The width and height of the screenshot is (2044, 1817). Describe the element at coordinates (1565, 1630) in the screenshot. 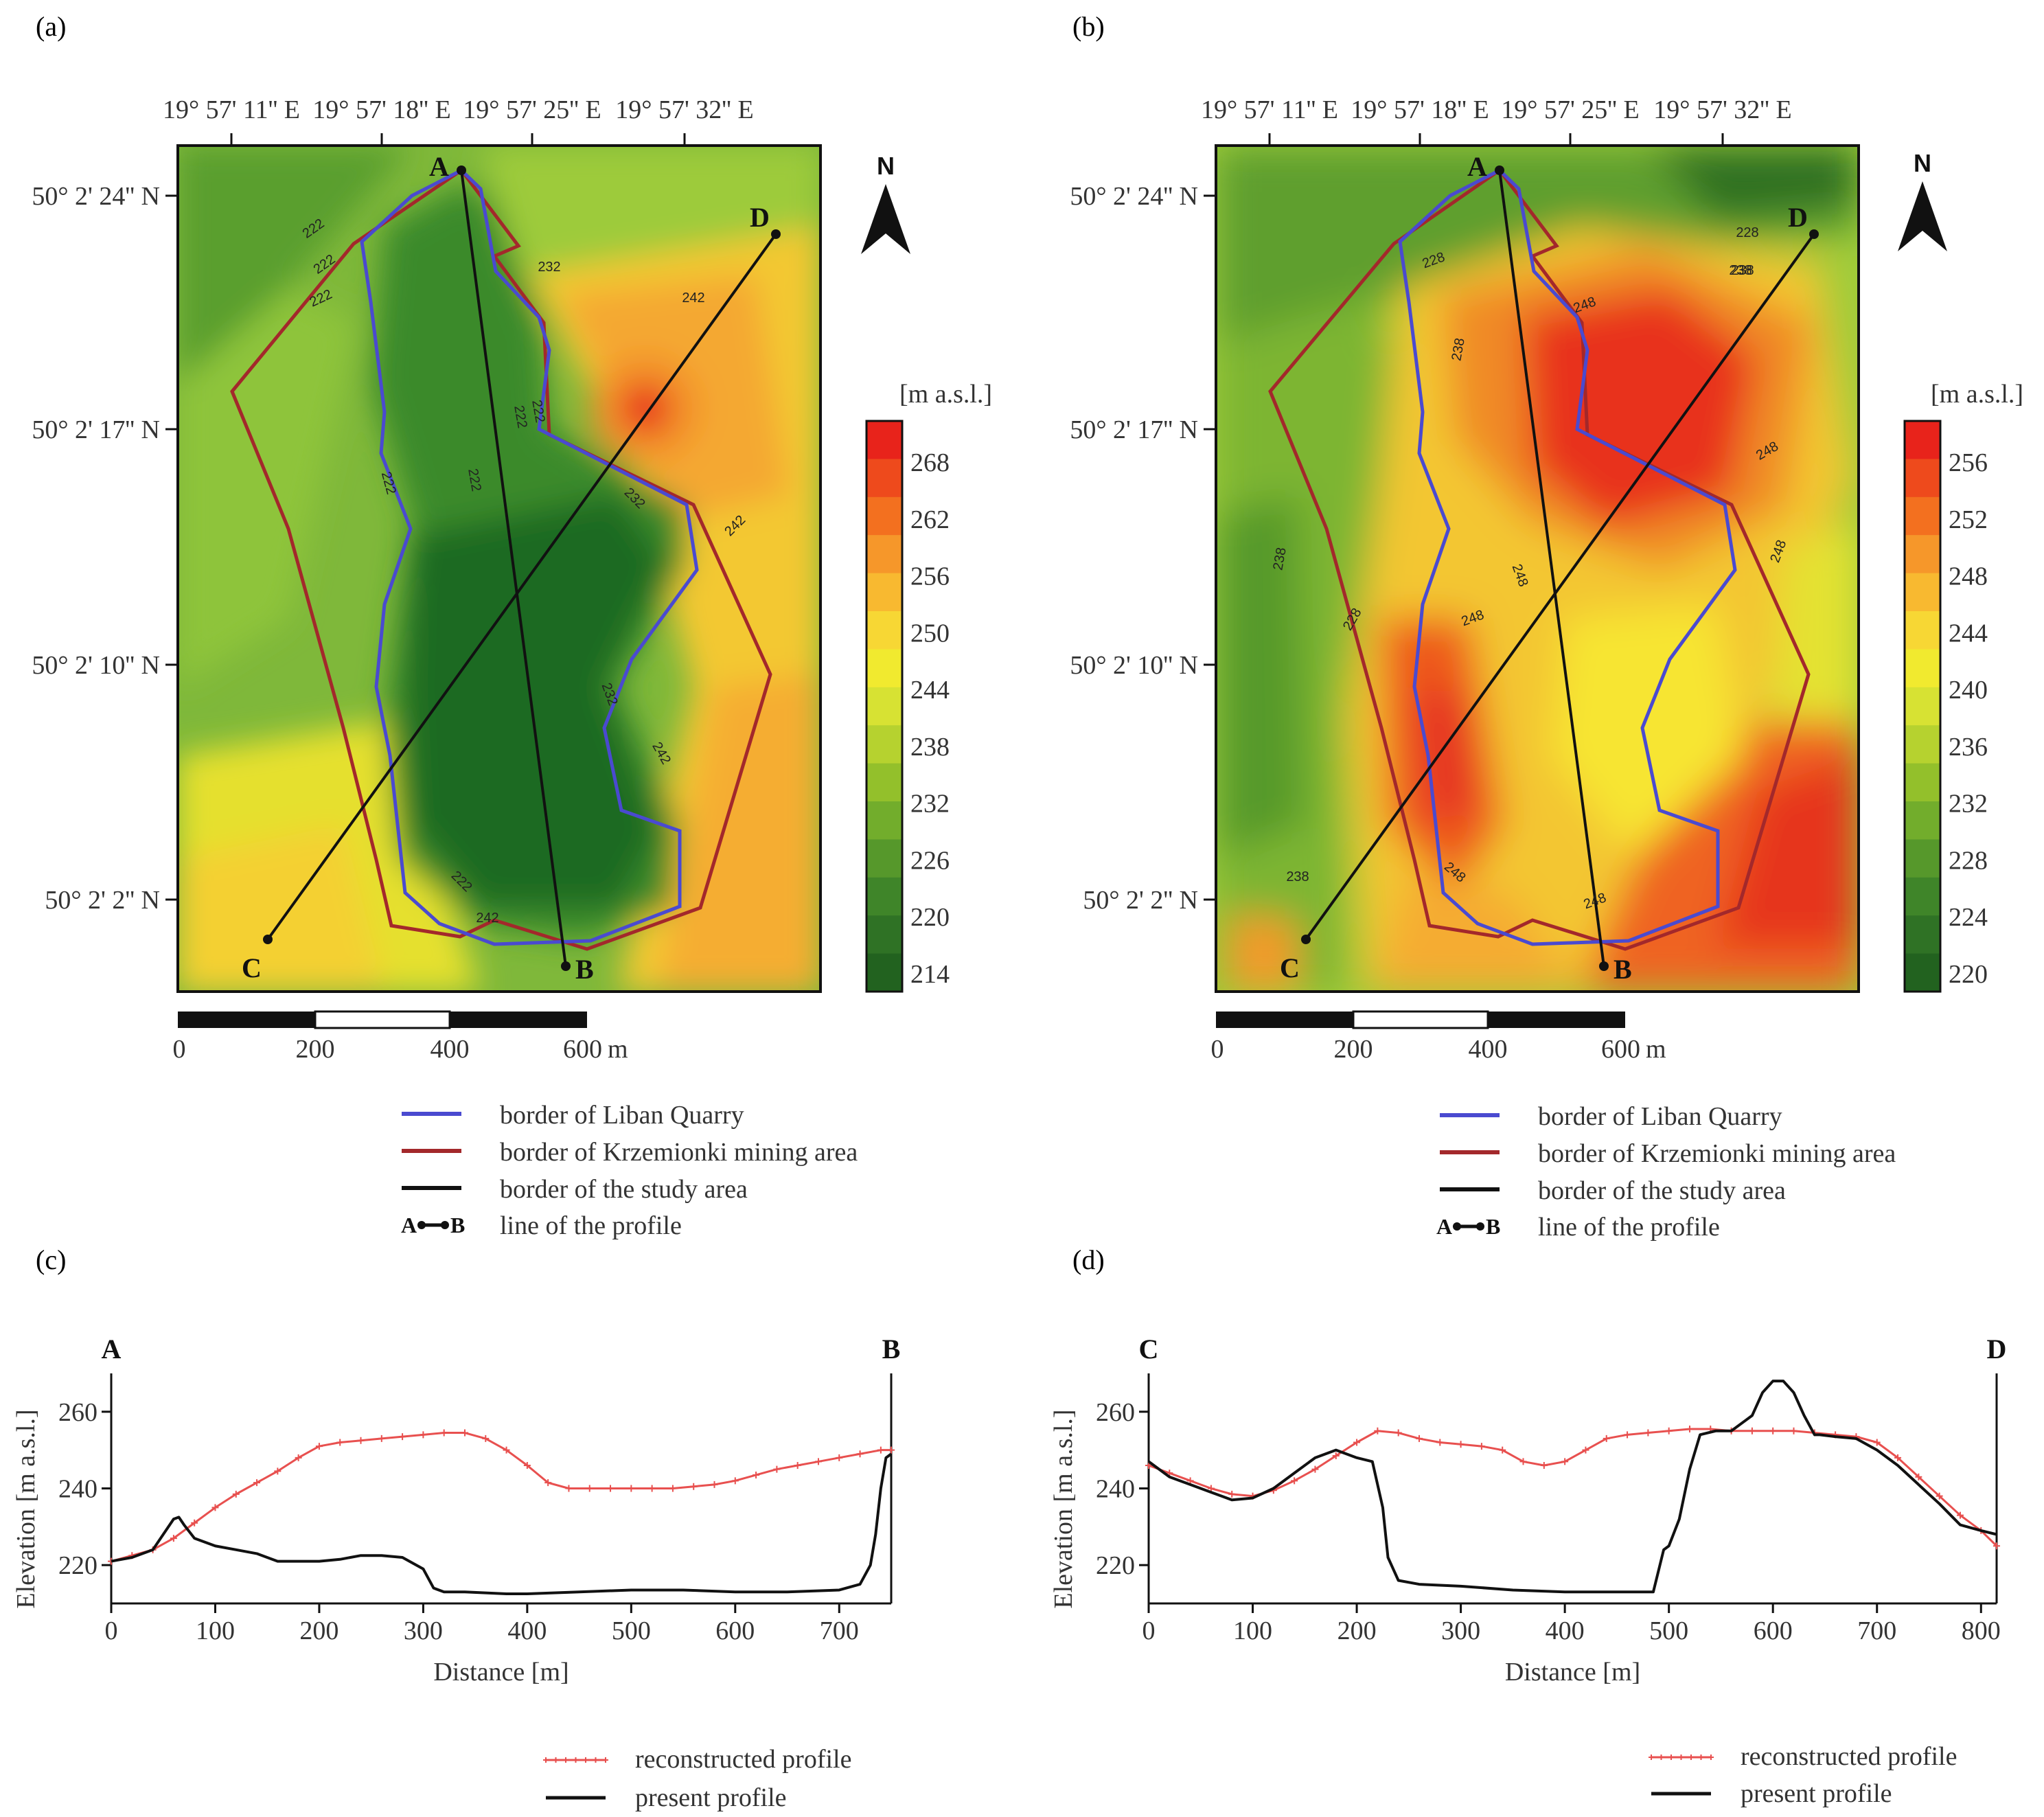

I see `x-tick-label-d-4: 400` at that location.